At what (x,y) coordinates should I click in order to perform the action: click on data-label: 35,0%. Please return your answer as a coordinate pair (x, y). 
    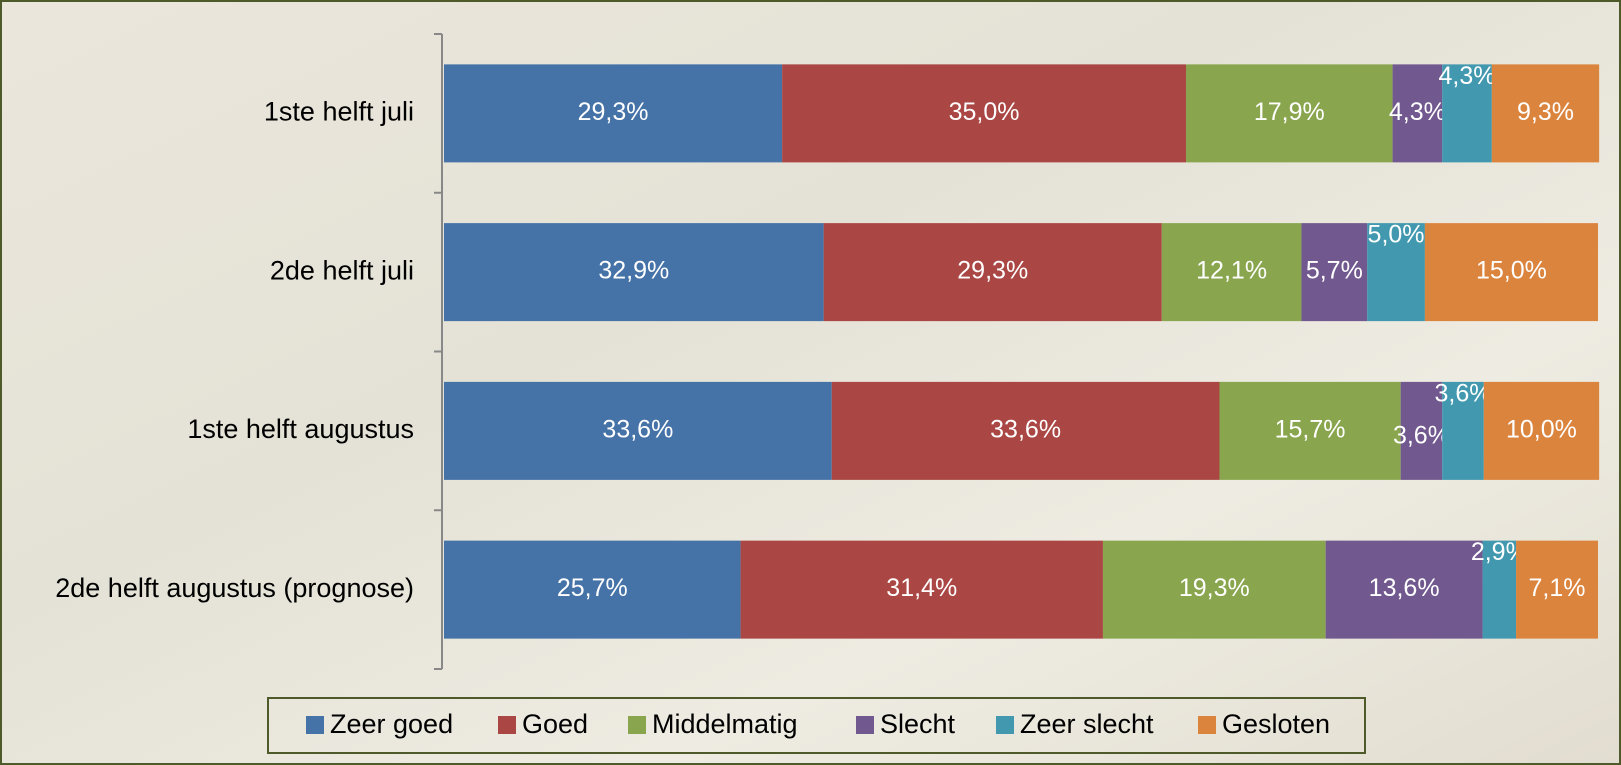
    Looking at the image, I should click on (984, 112).